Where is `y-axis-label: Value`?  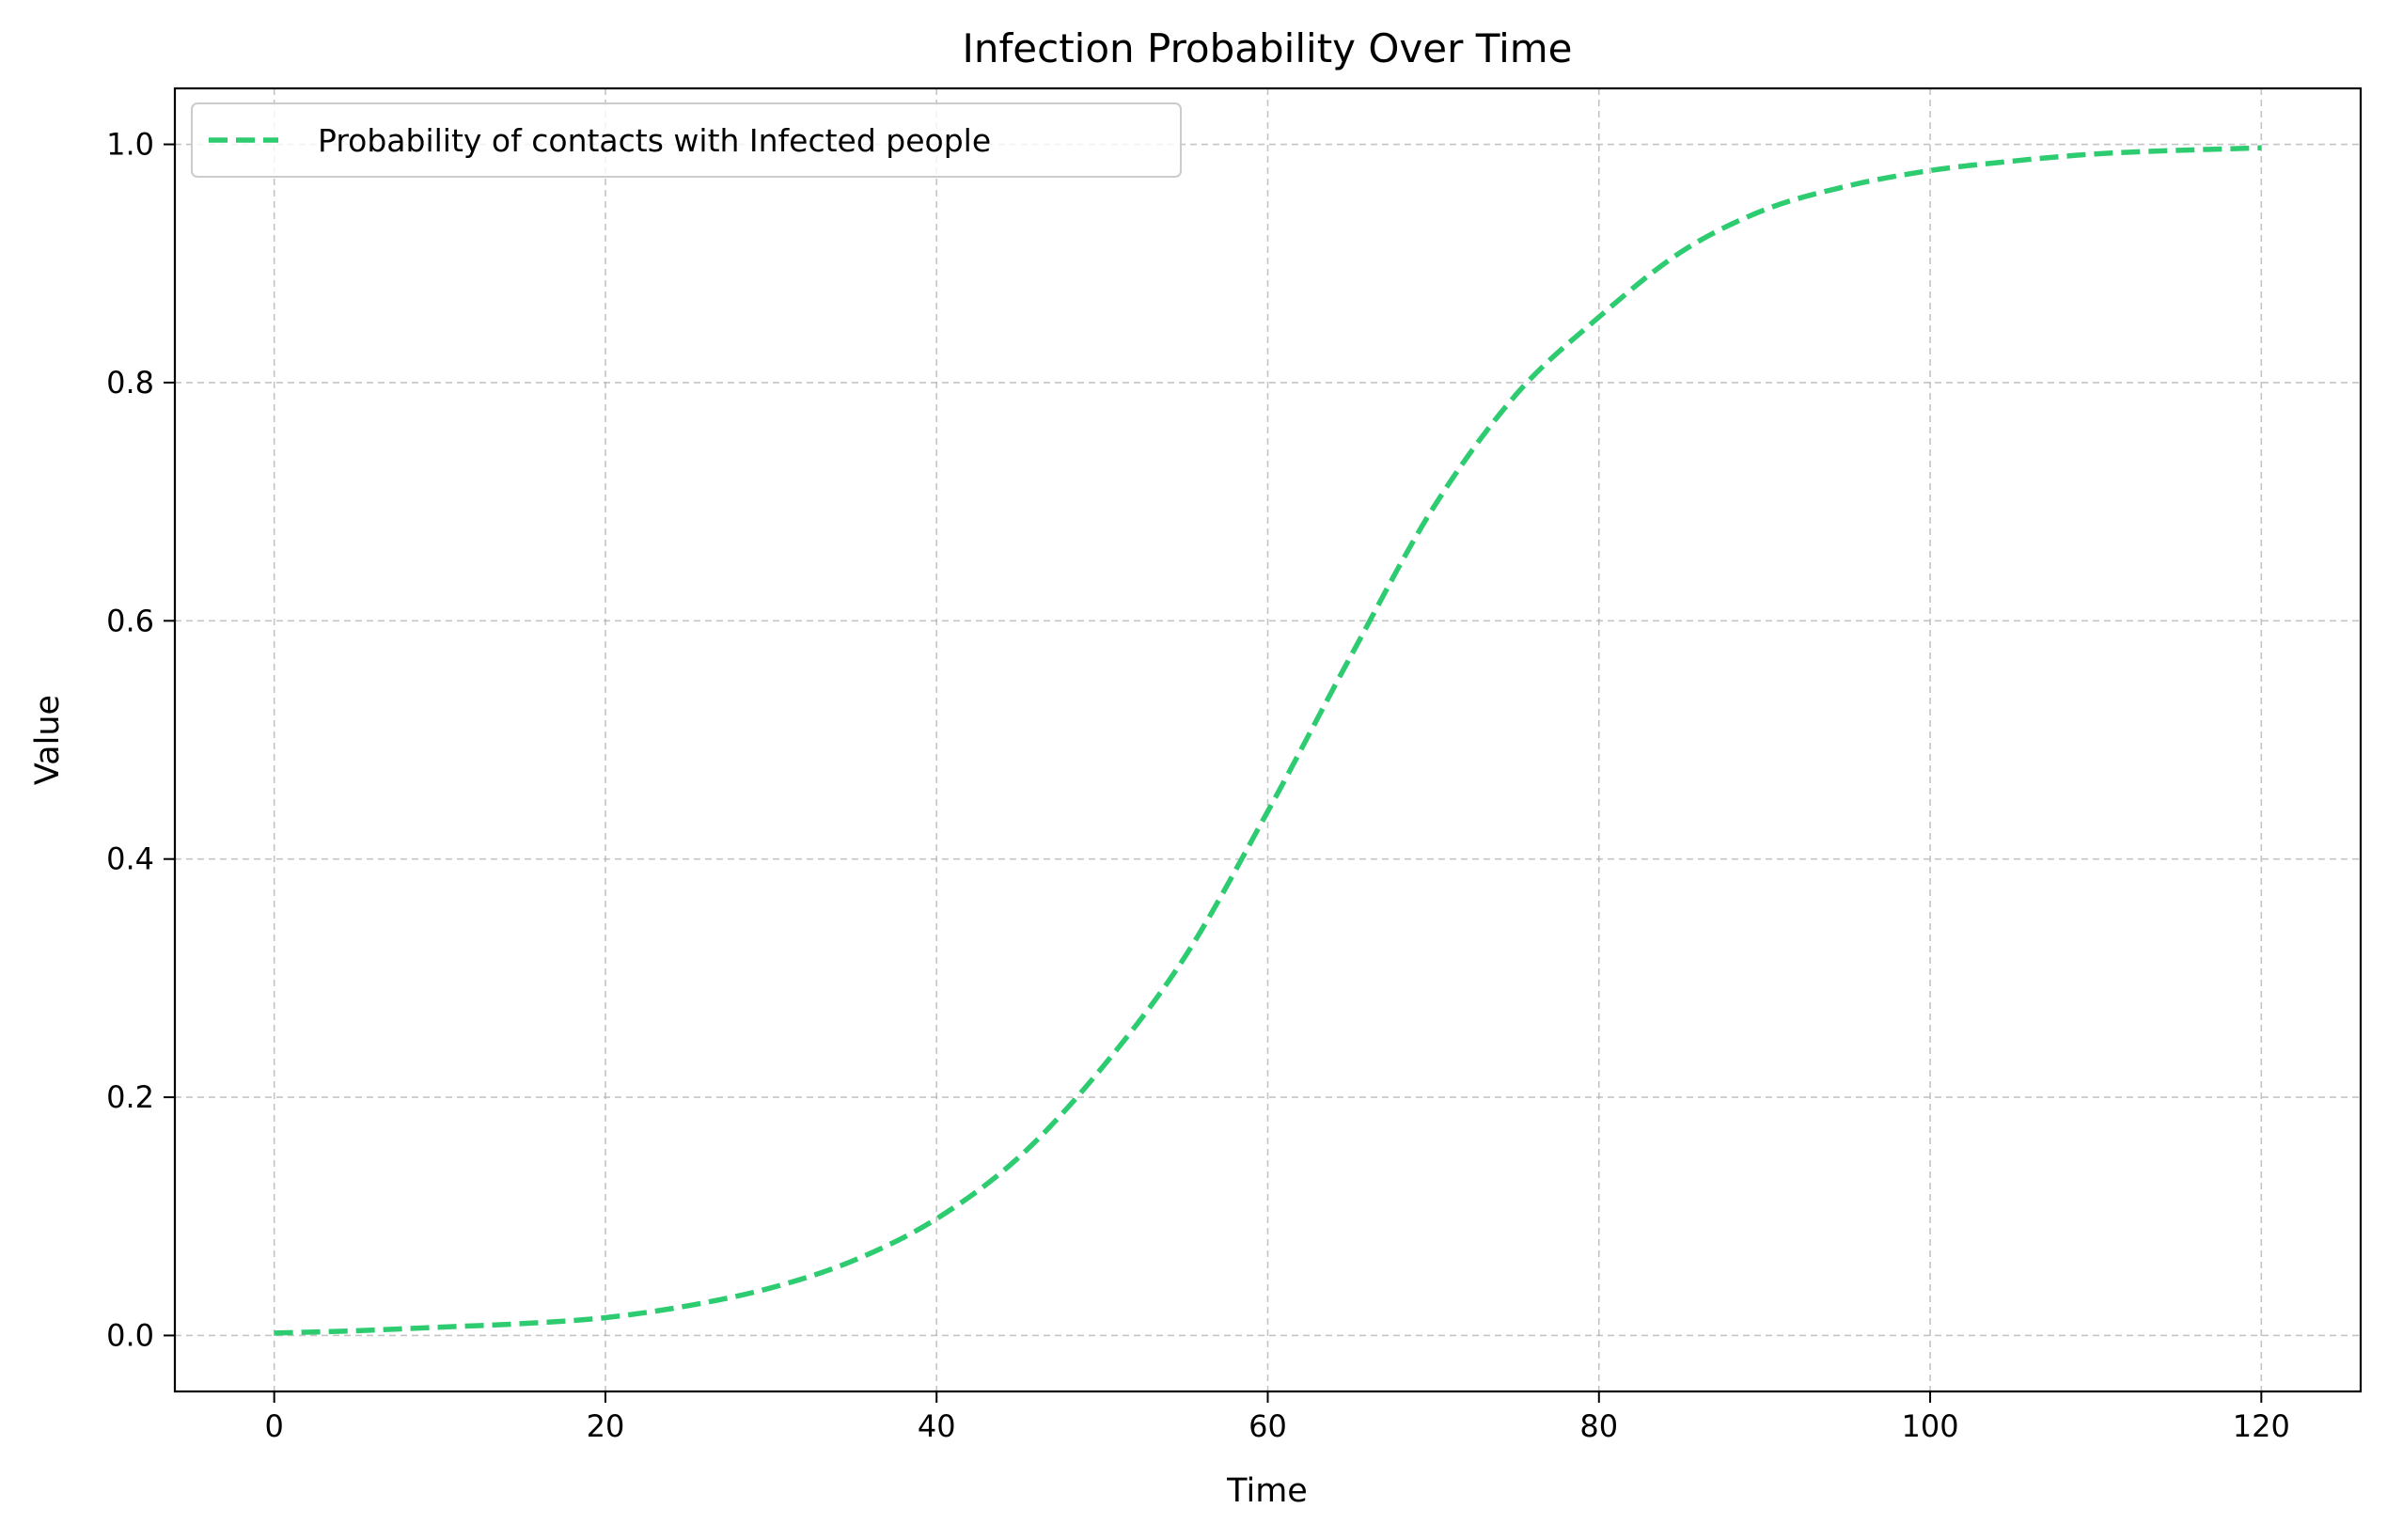
y-axis-label: Value is located at coordinates (48, 740).